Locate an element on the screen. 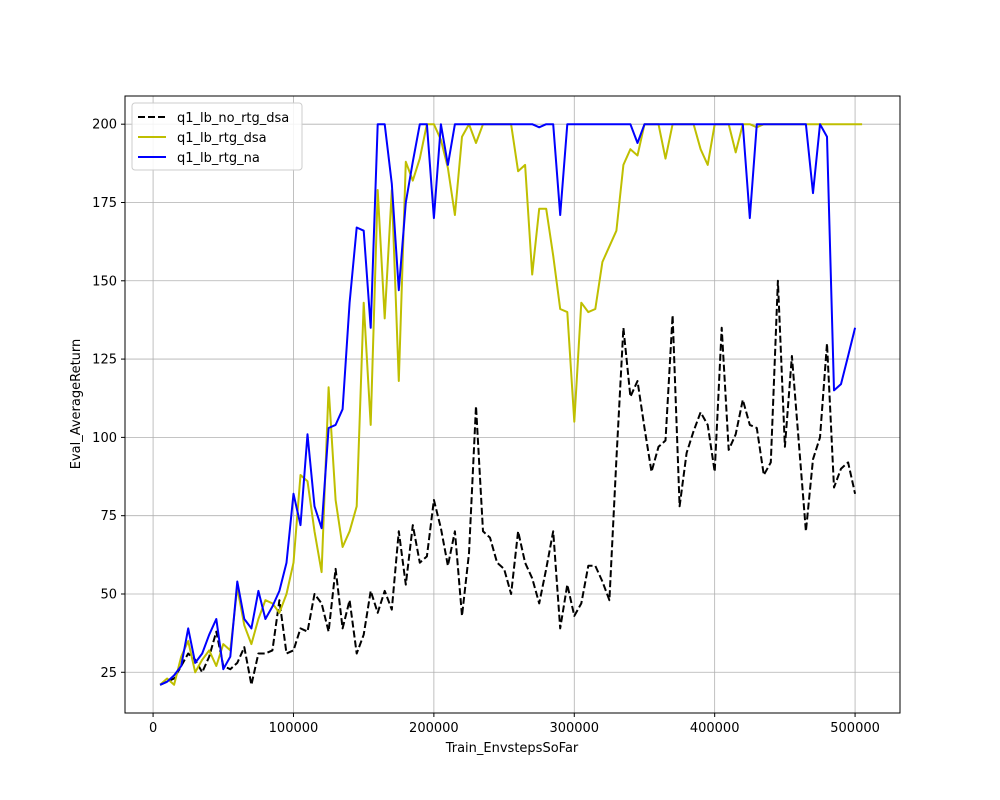 The width and height of the screenshot is (1000, 800). y-axis-label: Eval_AverageReturn is located at coordinates (76, 404).